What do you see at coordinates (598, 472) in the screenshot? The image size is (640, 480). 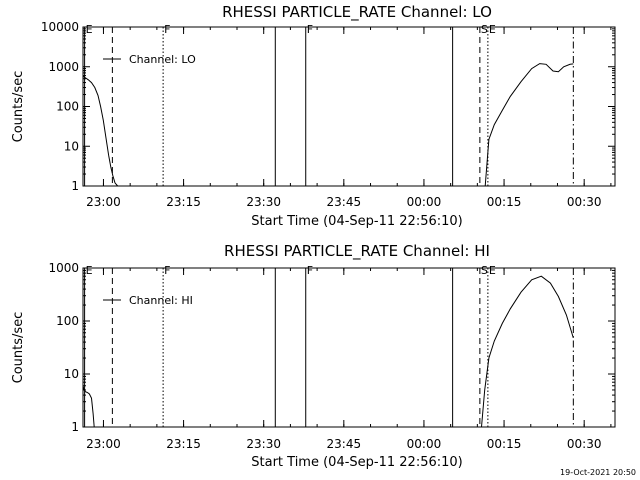 I see `footer-timestamp: 19-Oct-2021 20:50` at bounding box center [598, 472].